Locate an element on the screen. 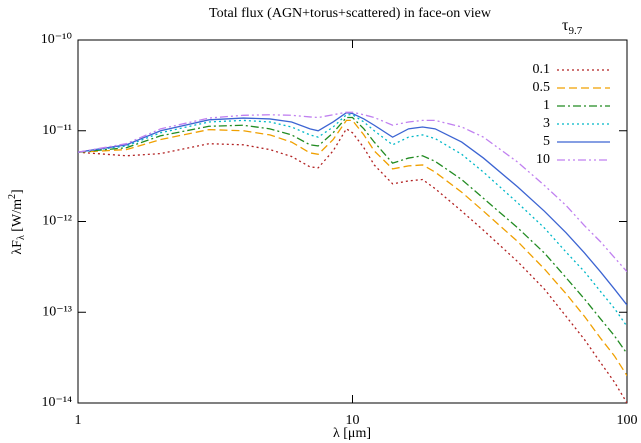  y-tick-label: 10⁻¹⁴ is located at coordinates (57, 402).